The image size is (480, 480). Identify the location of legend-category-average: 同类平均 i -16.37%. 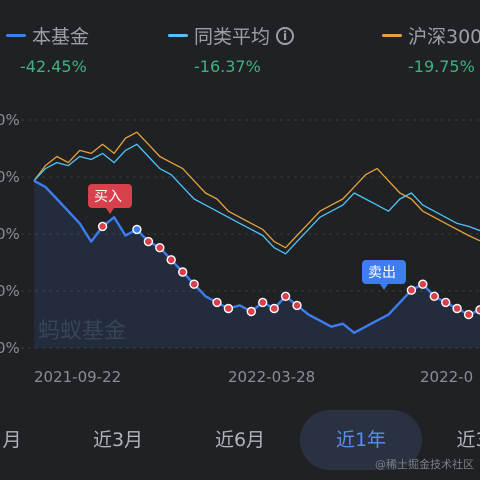
(231, 49).